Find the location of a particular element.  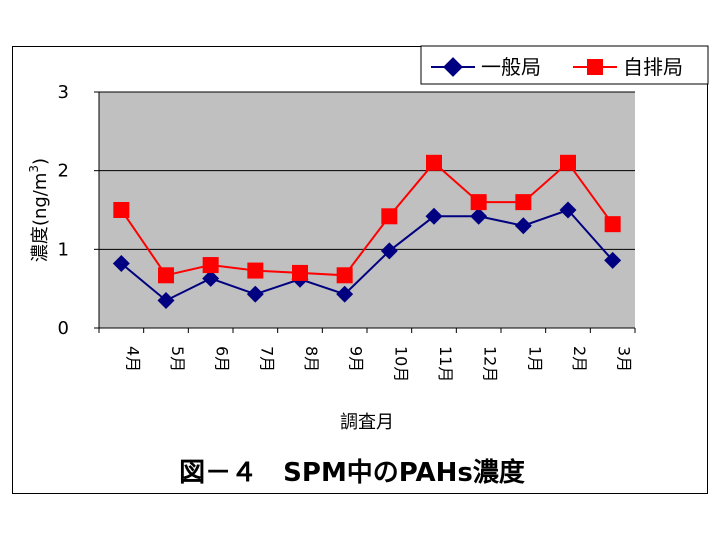

x-tick-label: 10月 is located at coordinates (400, 364).